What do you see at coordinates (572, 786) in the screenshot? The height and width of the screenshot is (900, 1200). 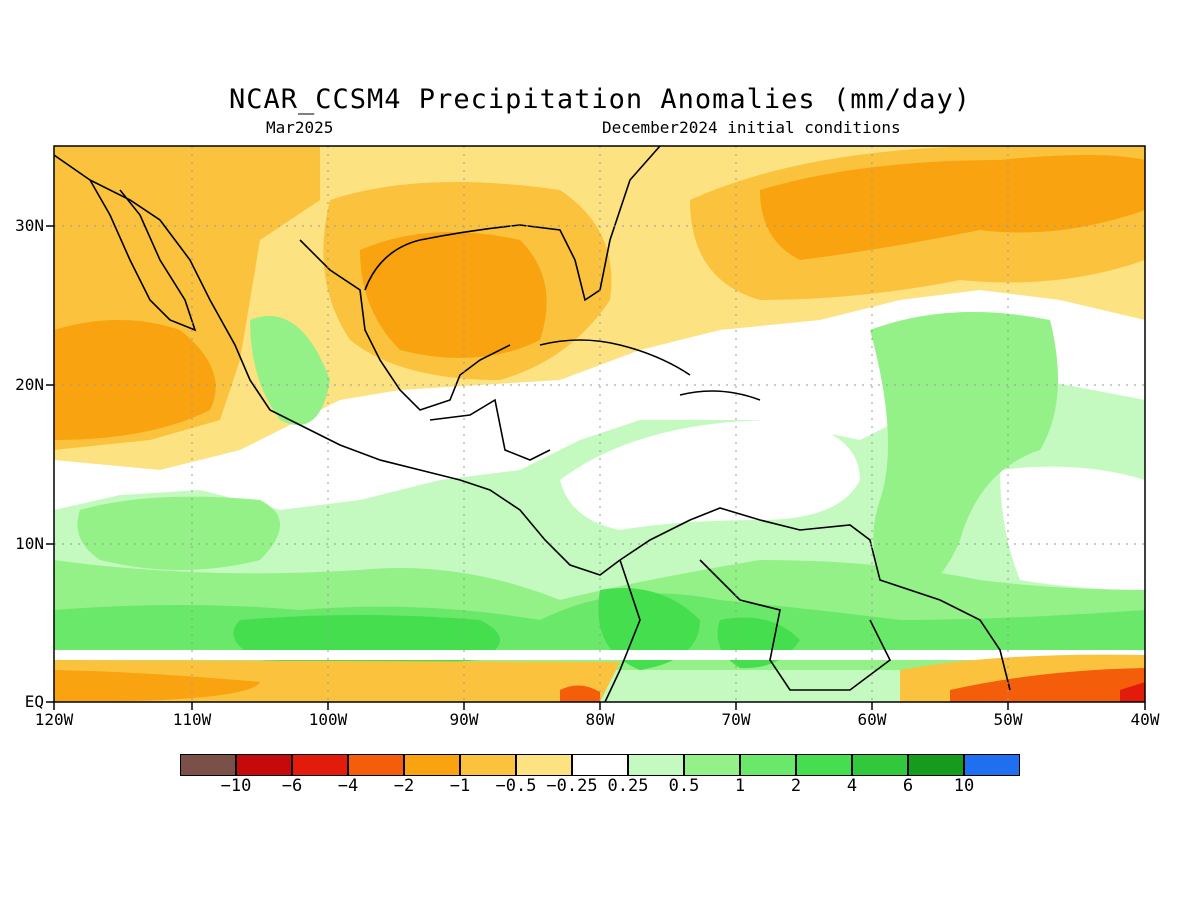 I see `colorbar-label: −0.25` at bounding box center [572, 786].